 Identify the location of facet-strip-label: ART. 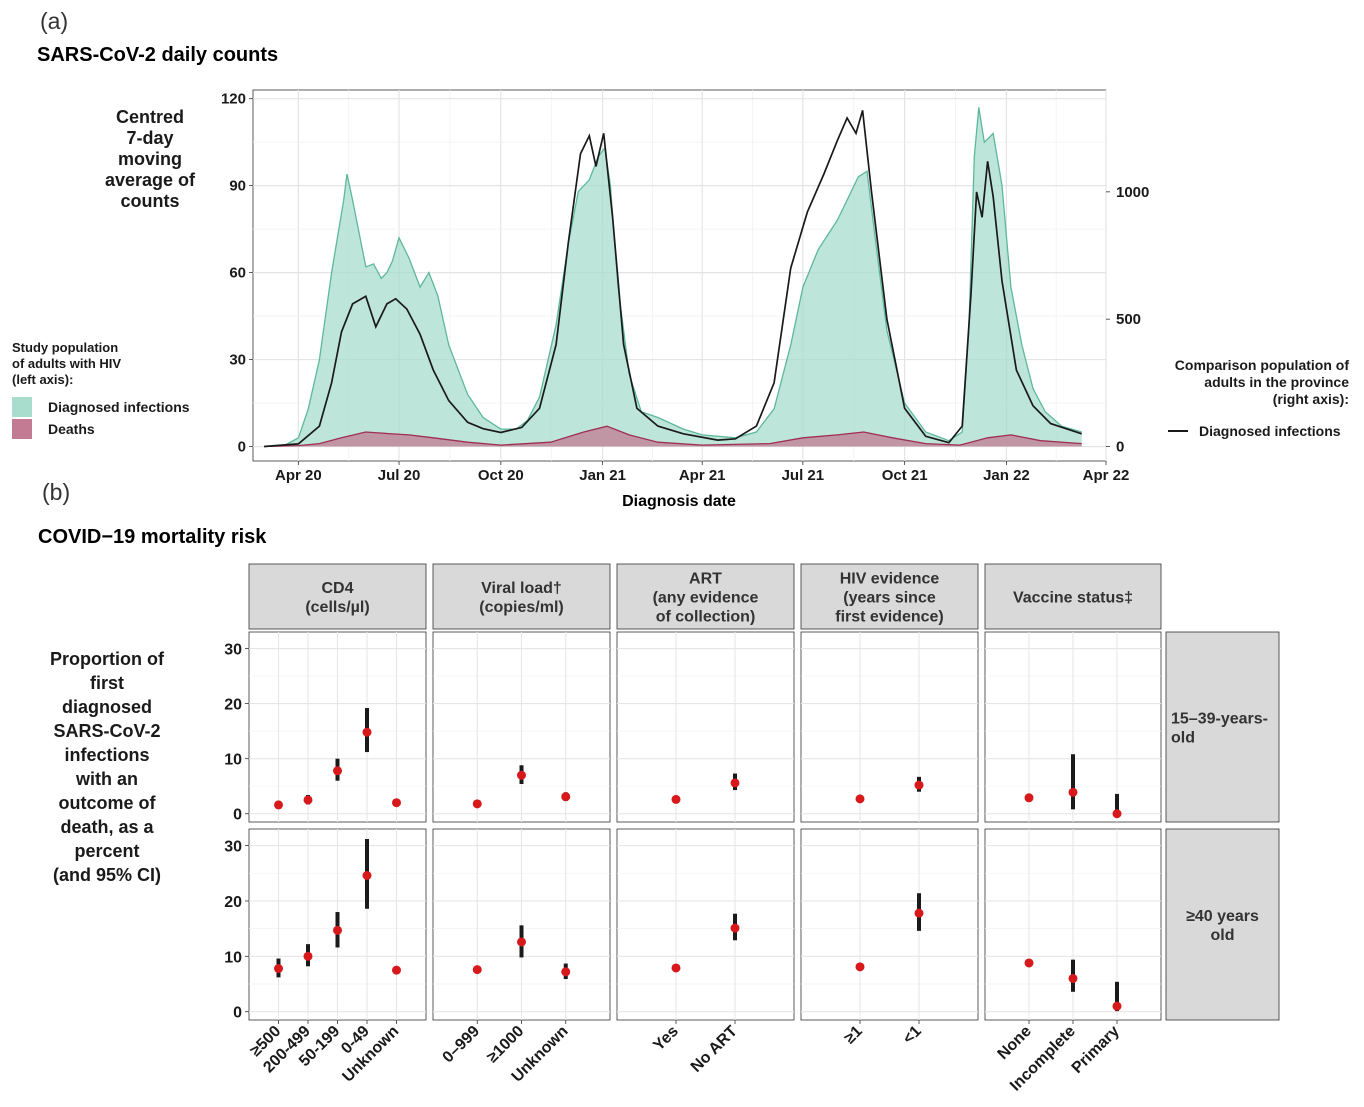
(705, 579).